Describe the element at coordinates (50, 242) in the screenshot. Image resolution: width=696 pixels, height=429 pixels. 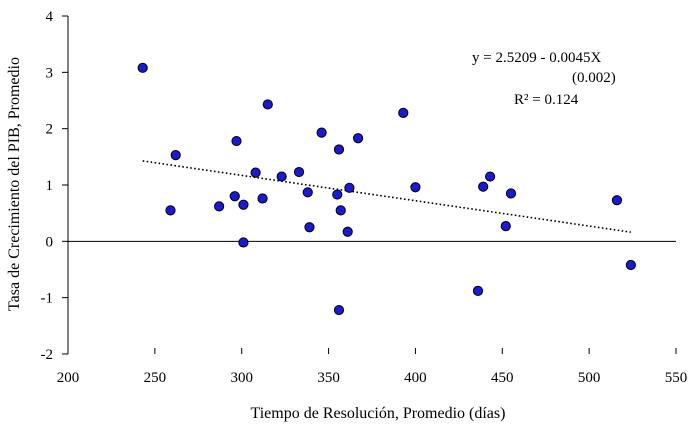
I see `y-tick-label: 0` at that location.